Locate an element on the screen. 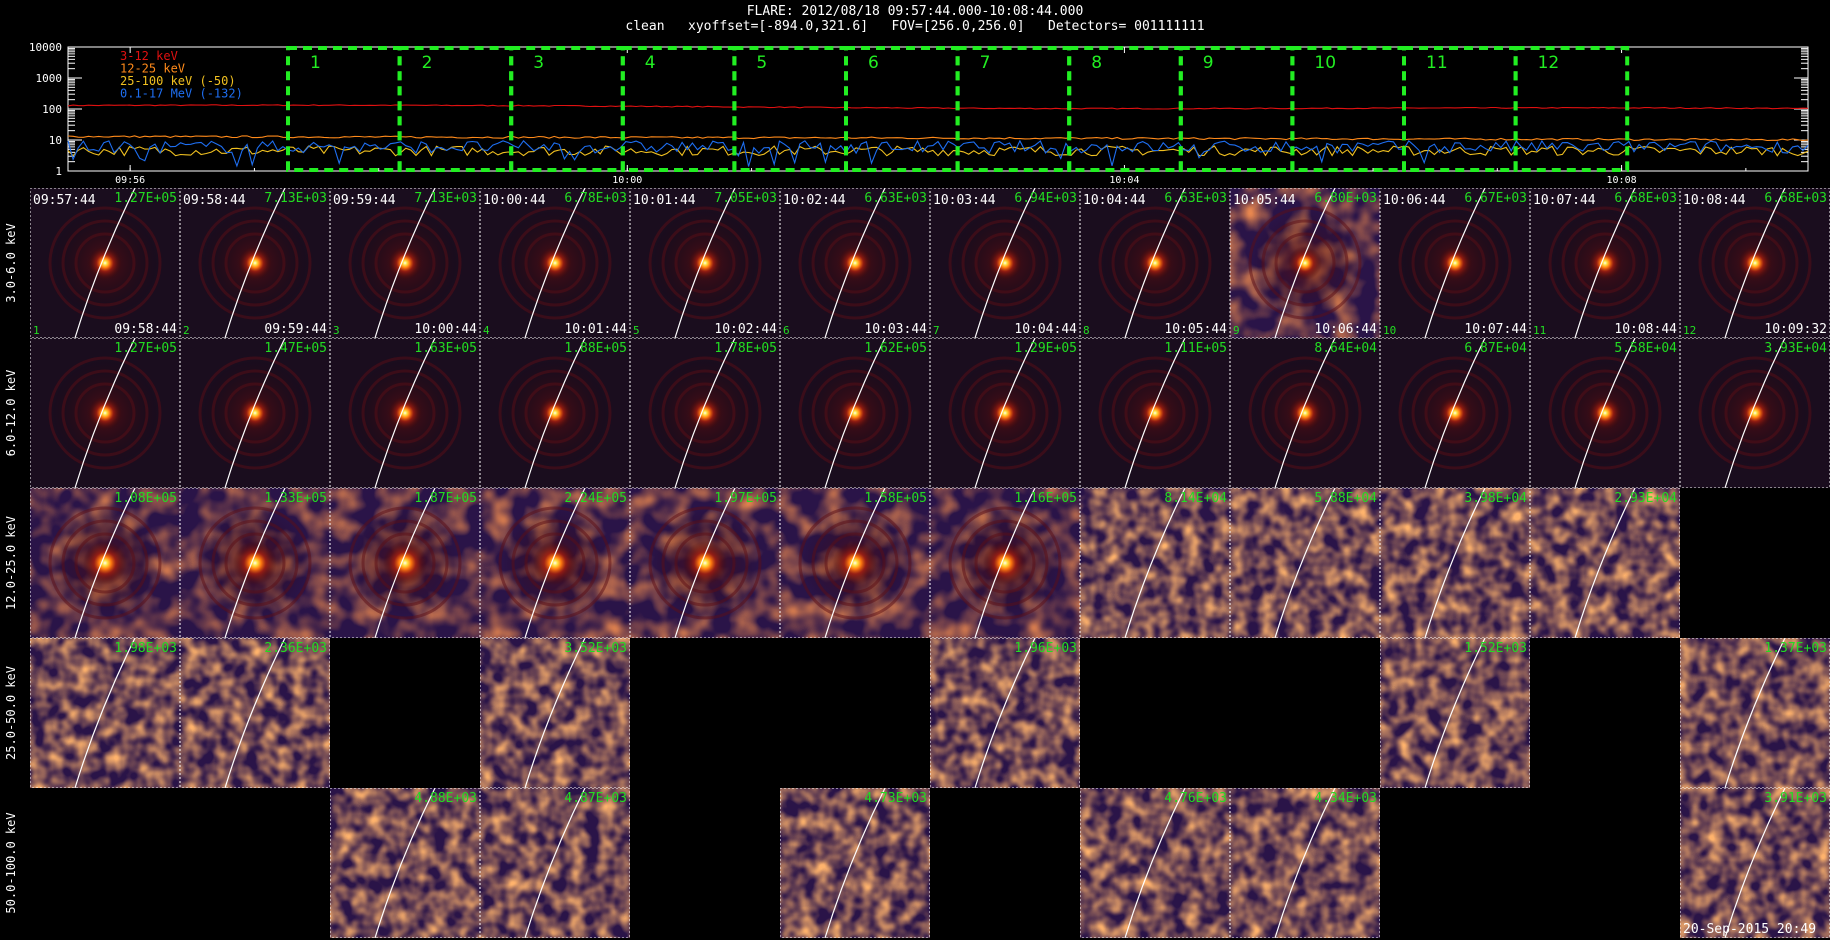 The height and width of the screenshot is (940, 1830). image-panel: 2.24E+05 is located at coordinates (555, 563).